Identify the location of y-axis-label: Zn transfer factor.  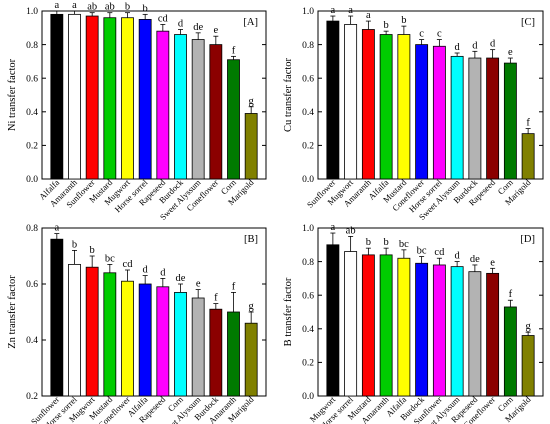
(12, 312).